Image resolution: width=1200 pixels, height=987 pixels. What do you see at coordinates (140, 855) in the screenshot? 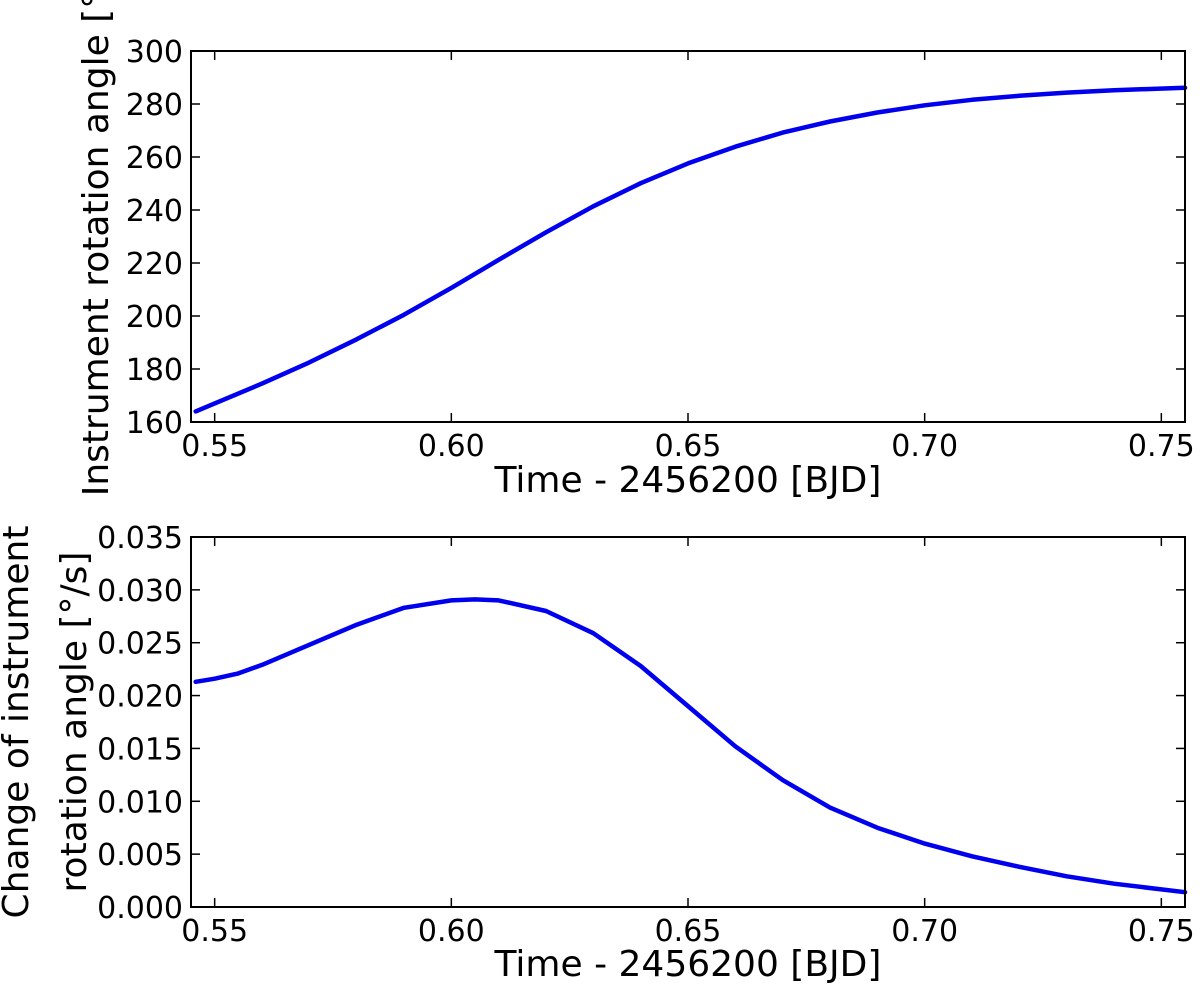
I see `y-tick-label: 0.005` at bounding box center [140, 855].